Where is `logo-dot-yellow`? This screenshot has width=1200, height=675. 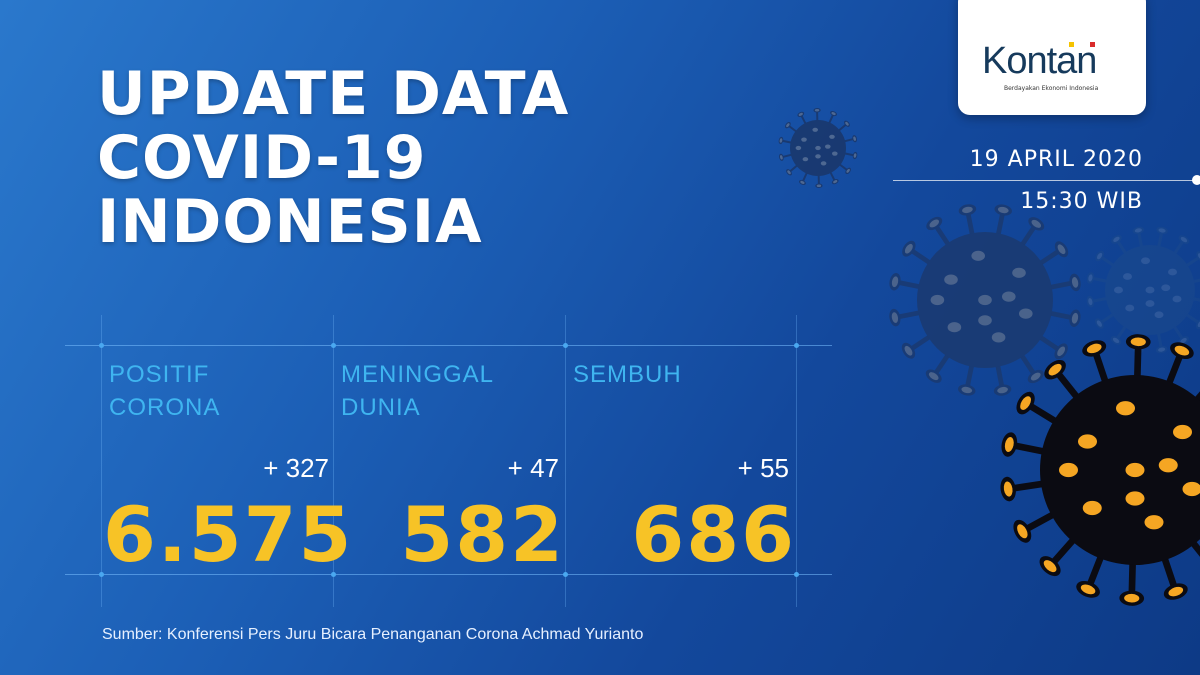 logo-dot-yellow is located at coordinates (1071, 44).